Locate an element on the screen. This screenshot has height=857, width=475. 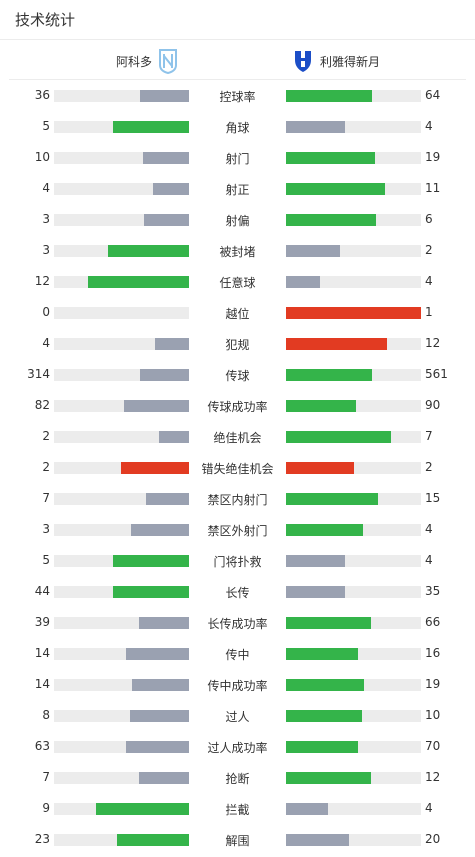
away-value: 20 is located at coordinates (433, 839).